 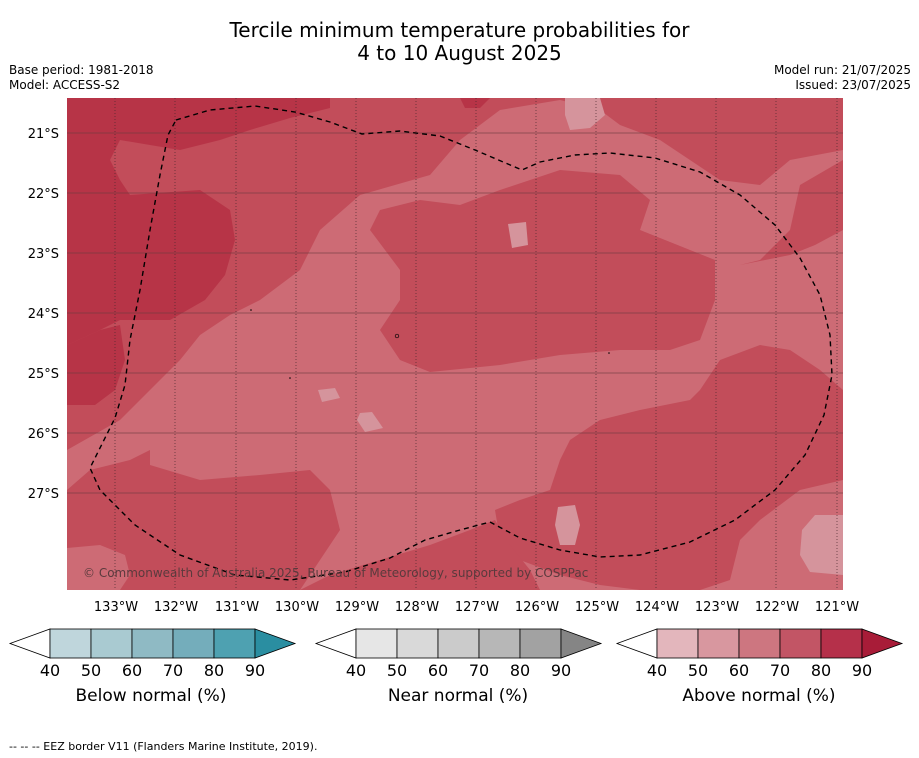 What do you see at coordinates (777, 607) in the screenshot?
I see `lon-label: 122°W` at bounding box center [777, 607].